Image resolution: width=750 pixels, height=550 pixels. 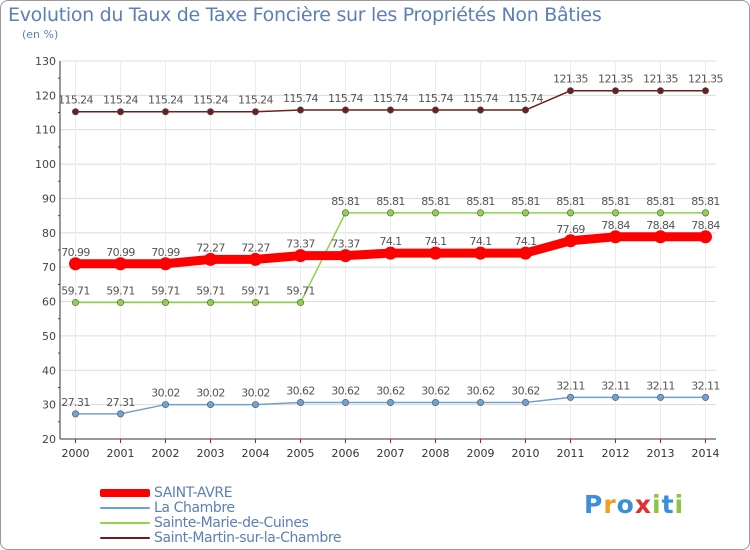 I want to click on legend-label: Saint-Martin-sur-la-Chambre, so click(x=248, y=538).